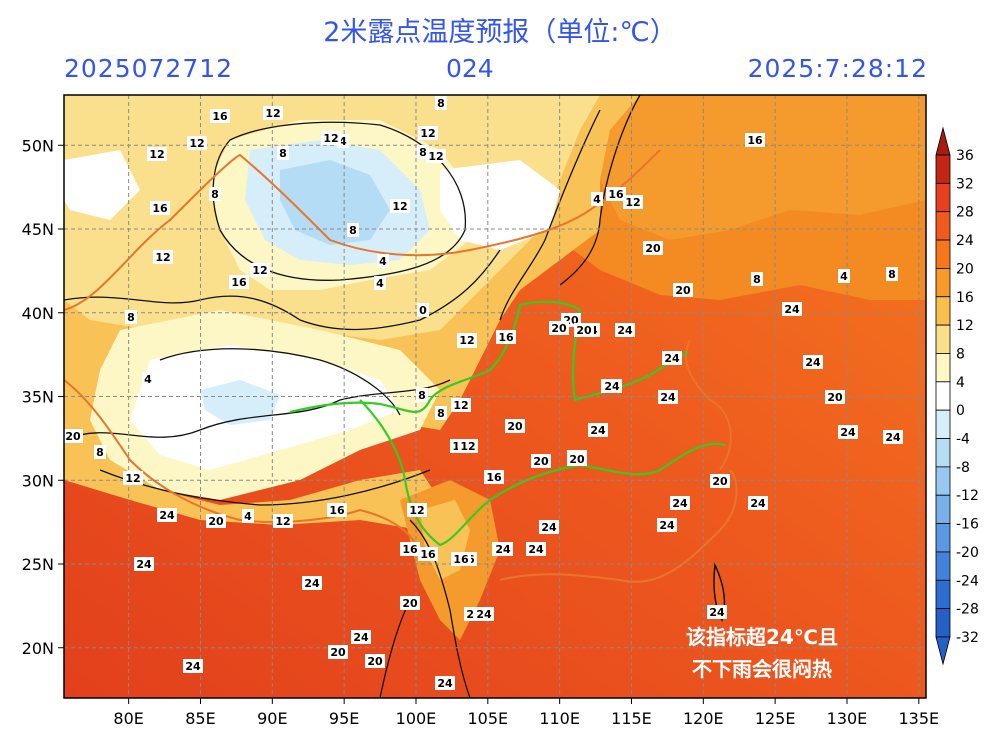 The height and width of the screenshot is (750, 1000). Describe the element at coordinates (967, 525) in the screenshot. I see `colorbar-label: -16` at that location.